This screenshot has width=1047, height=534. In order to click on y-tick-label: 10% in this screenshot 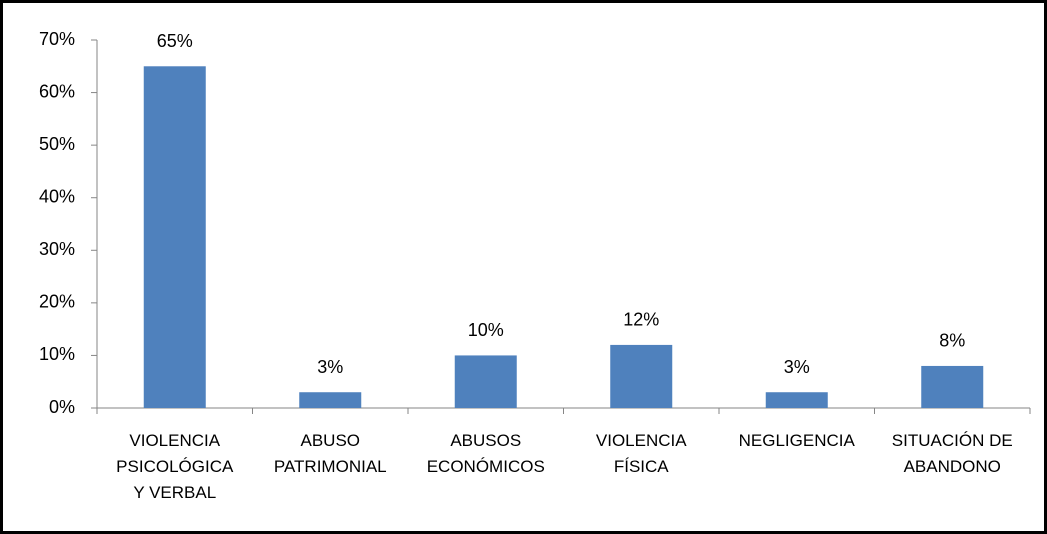, I will do `click(57, 354)`.